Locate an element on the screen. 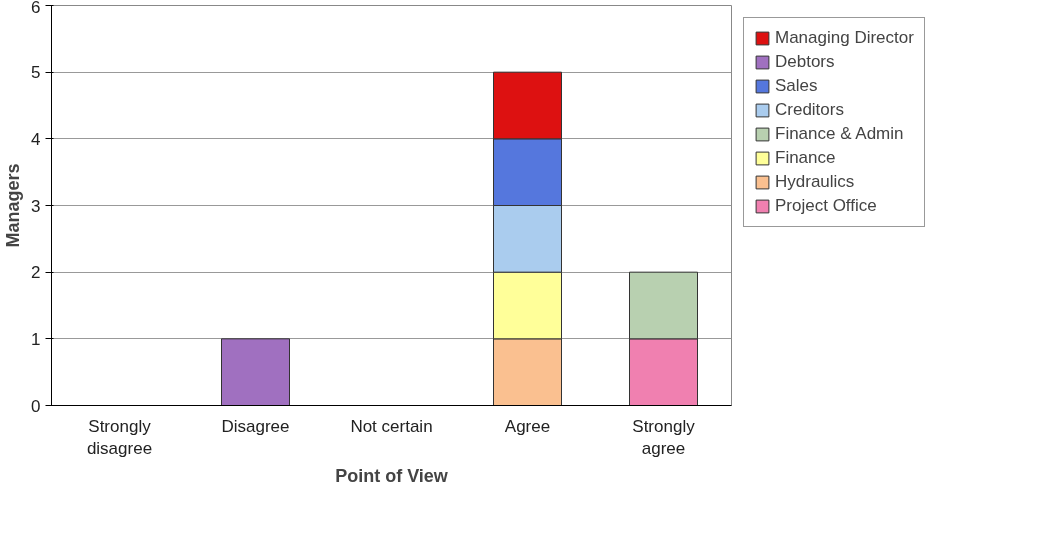 This screenshot has height=538, width=1055. legend-label: Managing Director is located at coordinates (844, 38).